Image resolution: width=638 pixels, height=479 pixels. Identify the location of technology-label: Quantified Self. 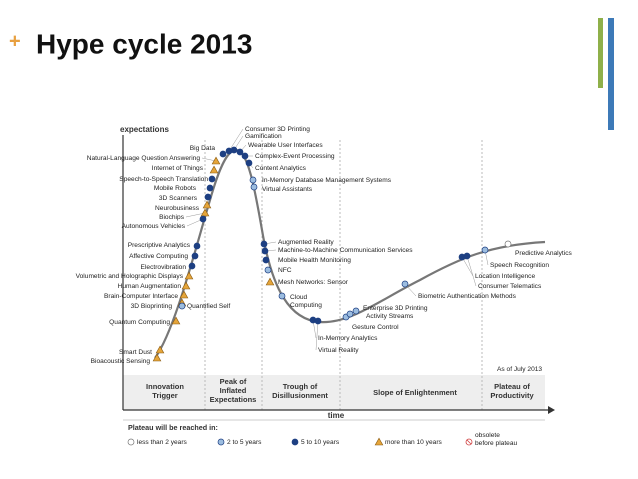
(208, 306).